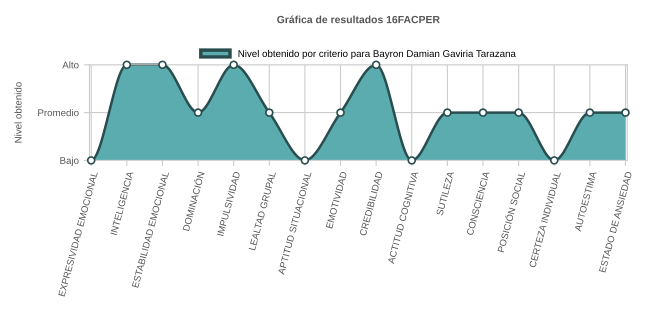  What do you see at coordinates (69, 161) in the screenshot?
I see `text: Bajo` at bounding box center [69, 161].